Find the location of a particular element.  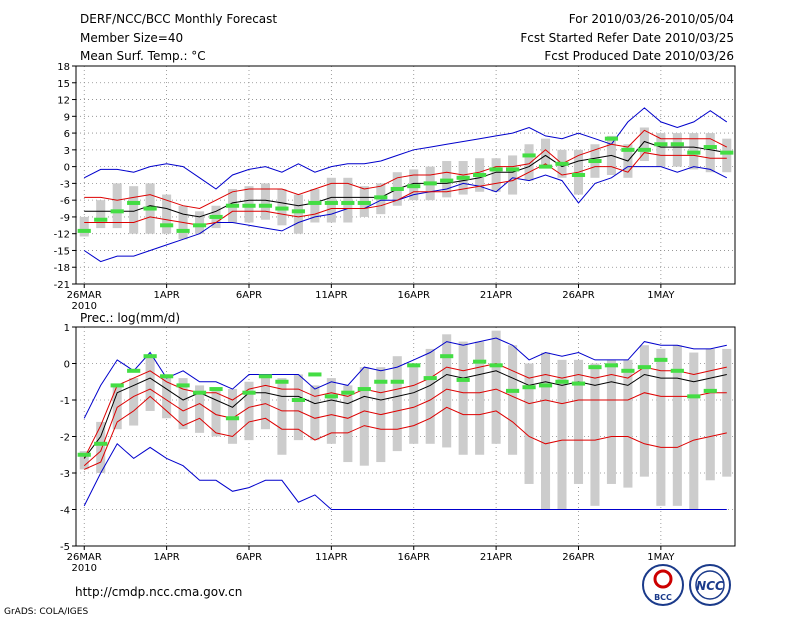

footer-grads: GrADS: COLA/IGES is located at coordinates (46, 612).